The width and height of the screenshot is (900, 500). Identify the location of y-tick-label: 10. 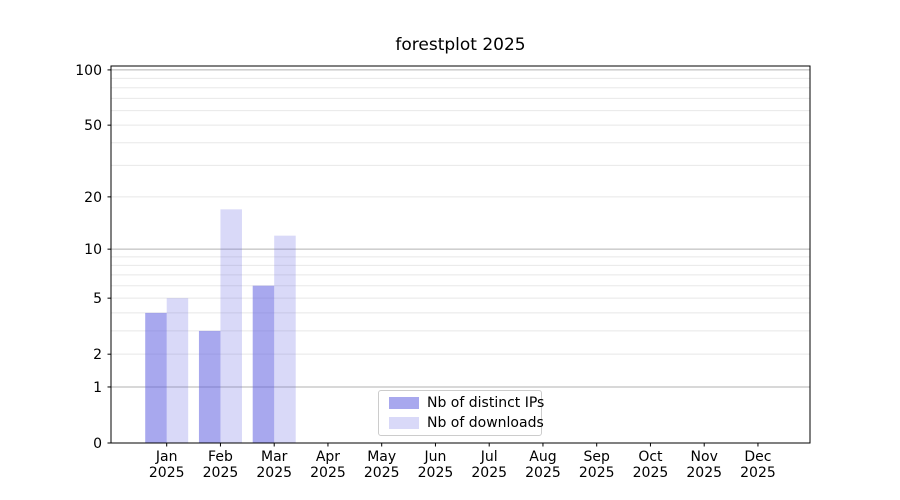
(93, 250).